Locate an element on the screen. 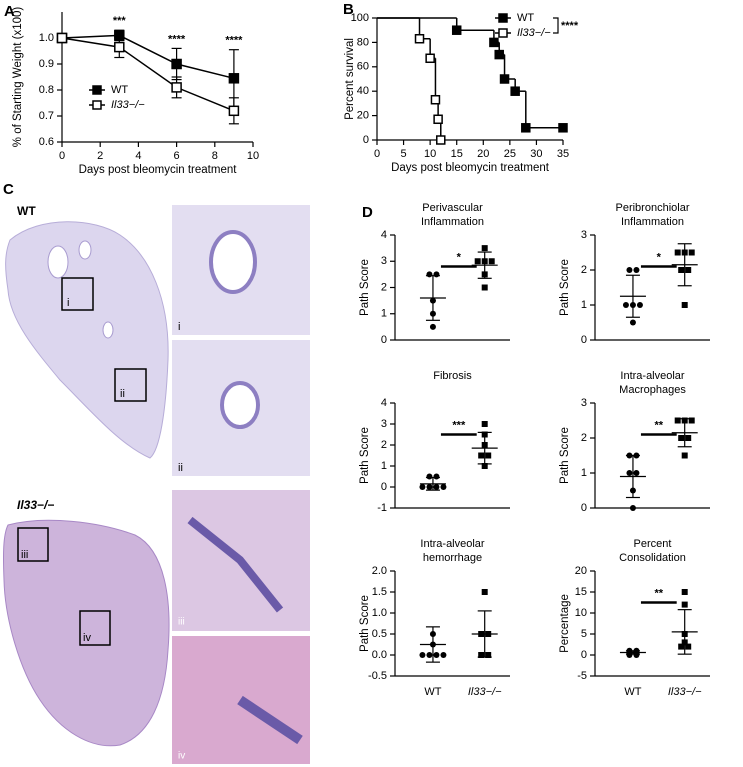 This screenshot has width=743, height=767. y-tick-label: 5 is located at coordinates (584, 634).